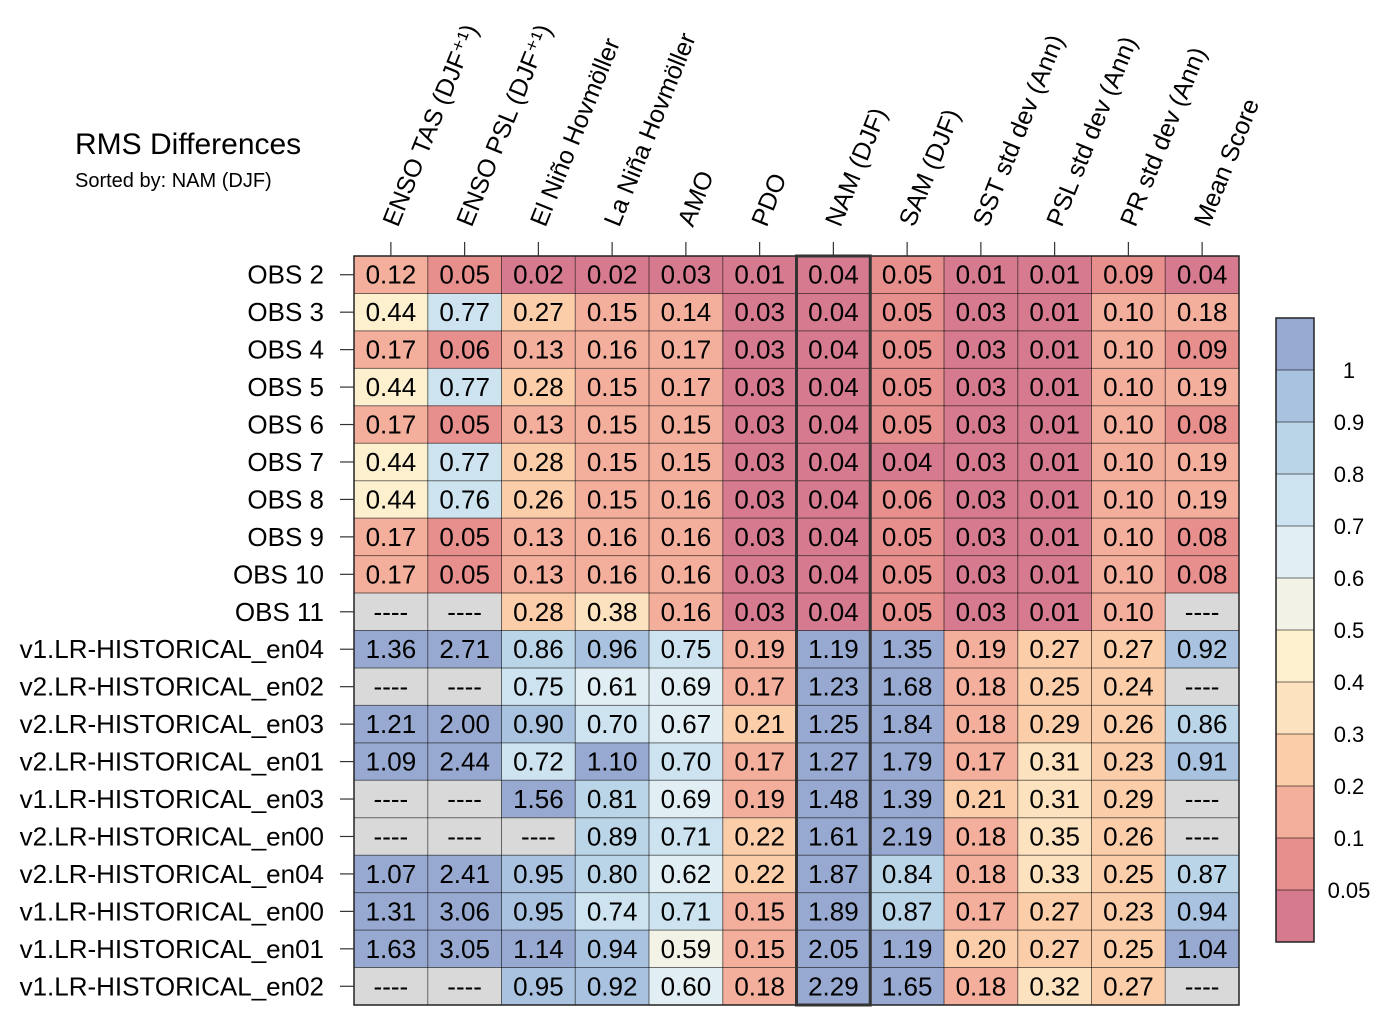  I want to click on cell-value-label: 1.63, so click(391, 949).